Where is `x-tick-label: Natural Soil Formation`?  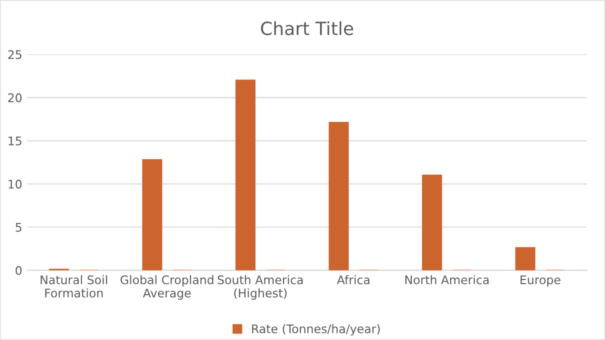
x-tick-label: Natural Soil Formation is located at coordinates (74, 286).